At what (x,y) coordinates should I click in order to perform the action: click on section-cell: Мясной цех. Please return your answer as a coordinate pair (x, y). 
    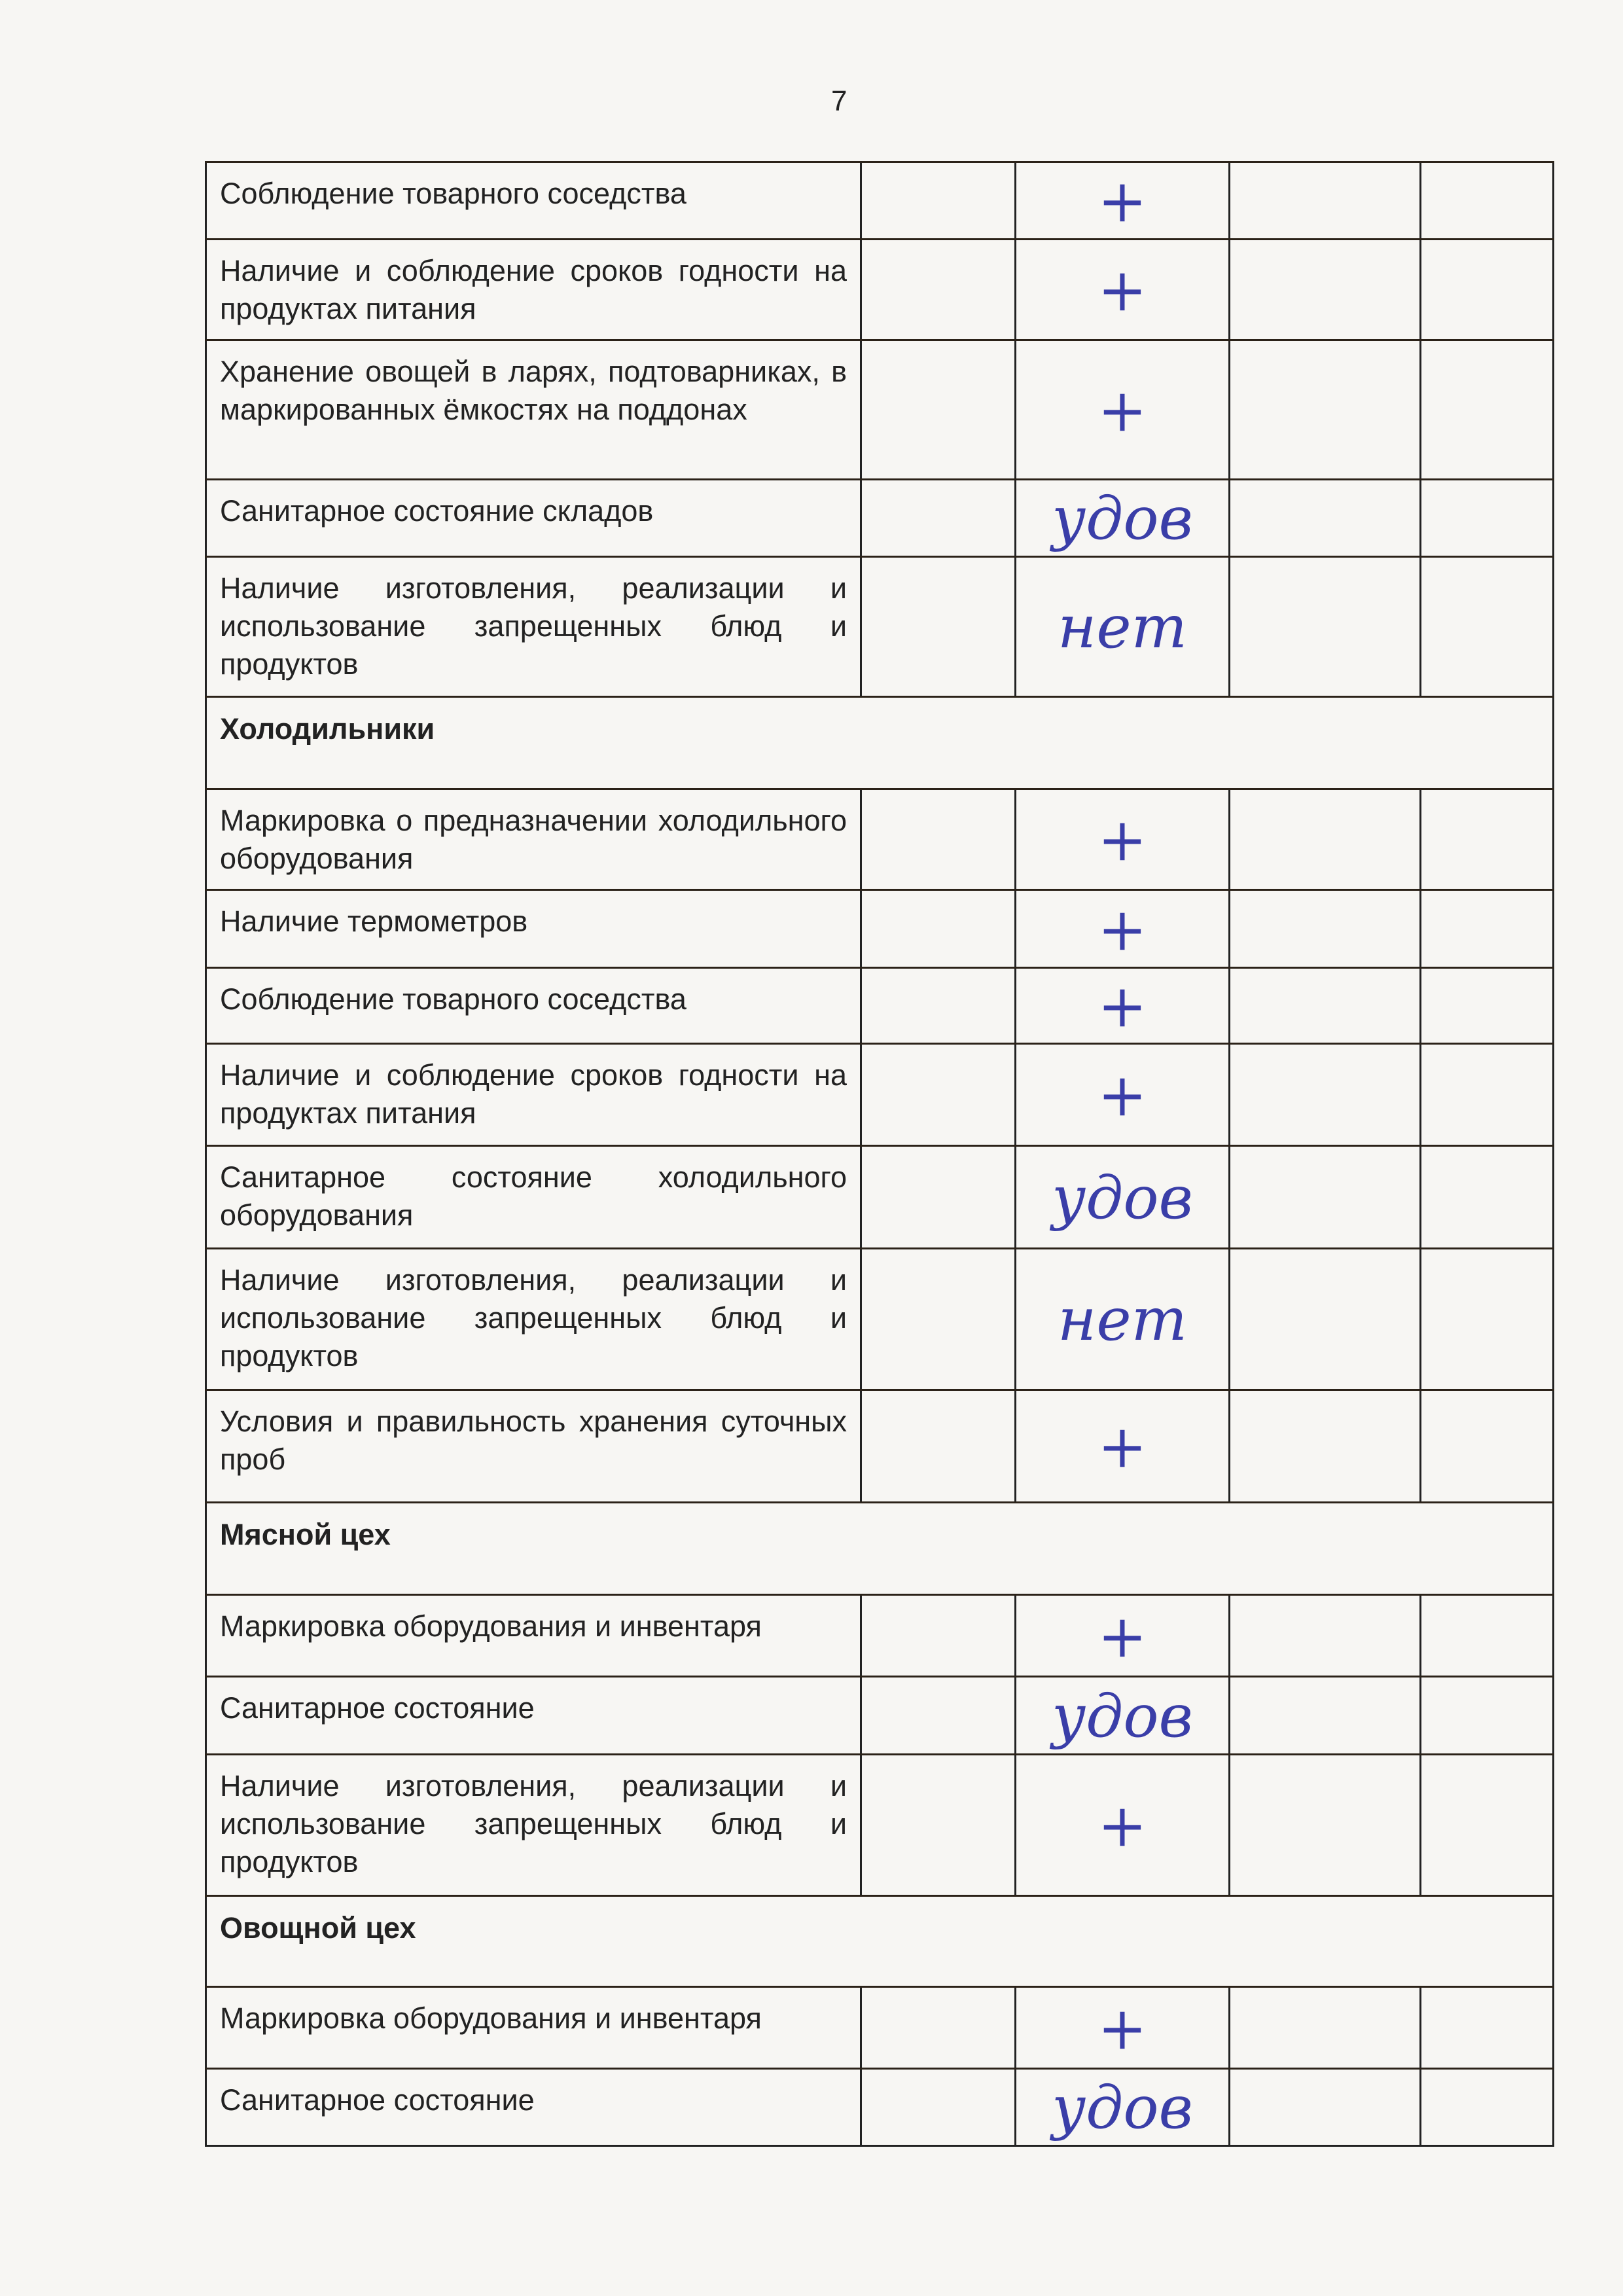
    Looking at the image, I should click on (879, 1548).